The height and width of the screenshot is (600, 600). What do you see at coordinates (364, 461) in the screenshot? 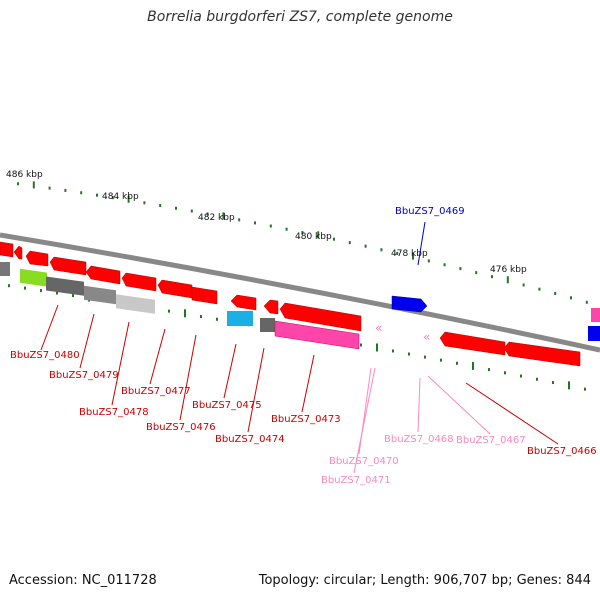
I see `gene-label: BbuZS7_0470` at bounding box center [364, 461].